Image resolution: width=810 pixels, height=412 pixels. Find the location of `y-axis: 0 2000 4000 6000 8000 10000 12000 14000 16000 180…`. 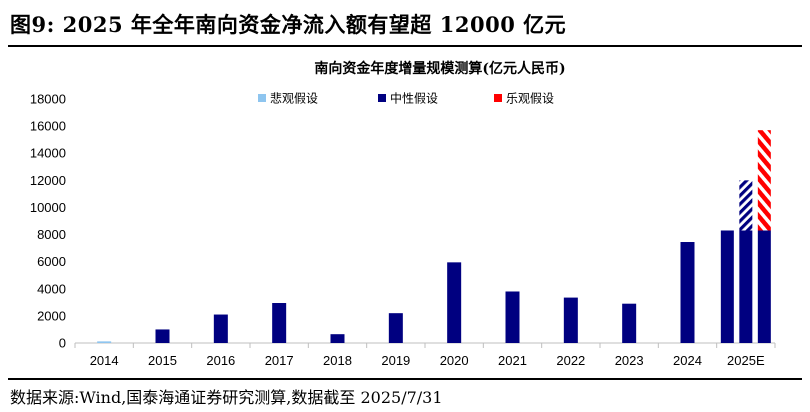

y-axis: 0 2000 4000 6000 8000 10000 12000 14000 16000 180… is located at coordinates (48, 221).